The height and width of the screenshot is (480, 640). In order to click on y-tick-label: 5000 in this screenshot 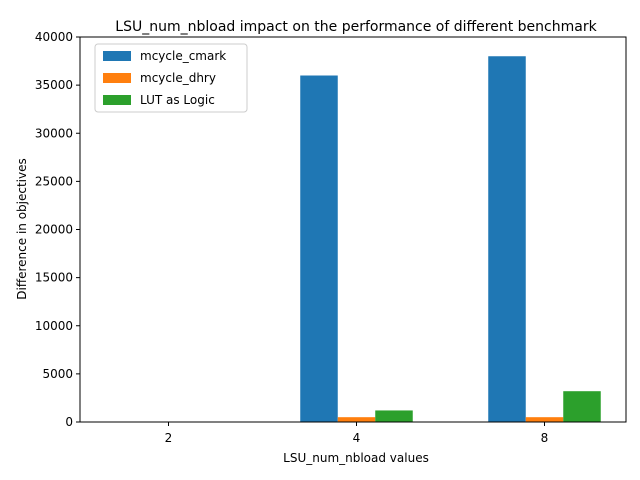, I will do `click(57, 374)`.